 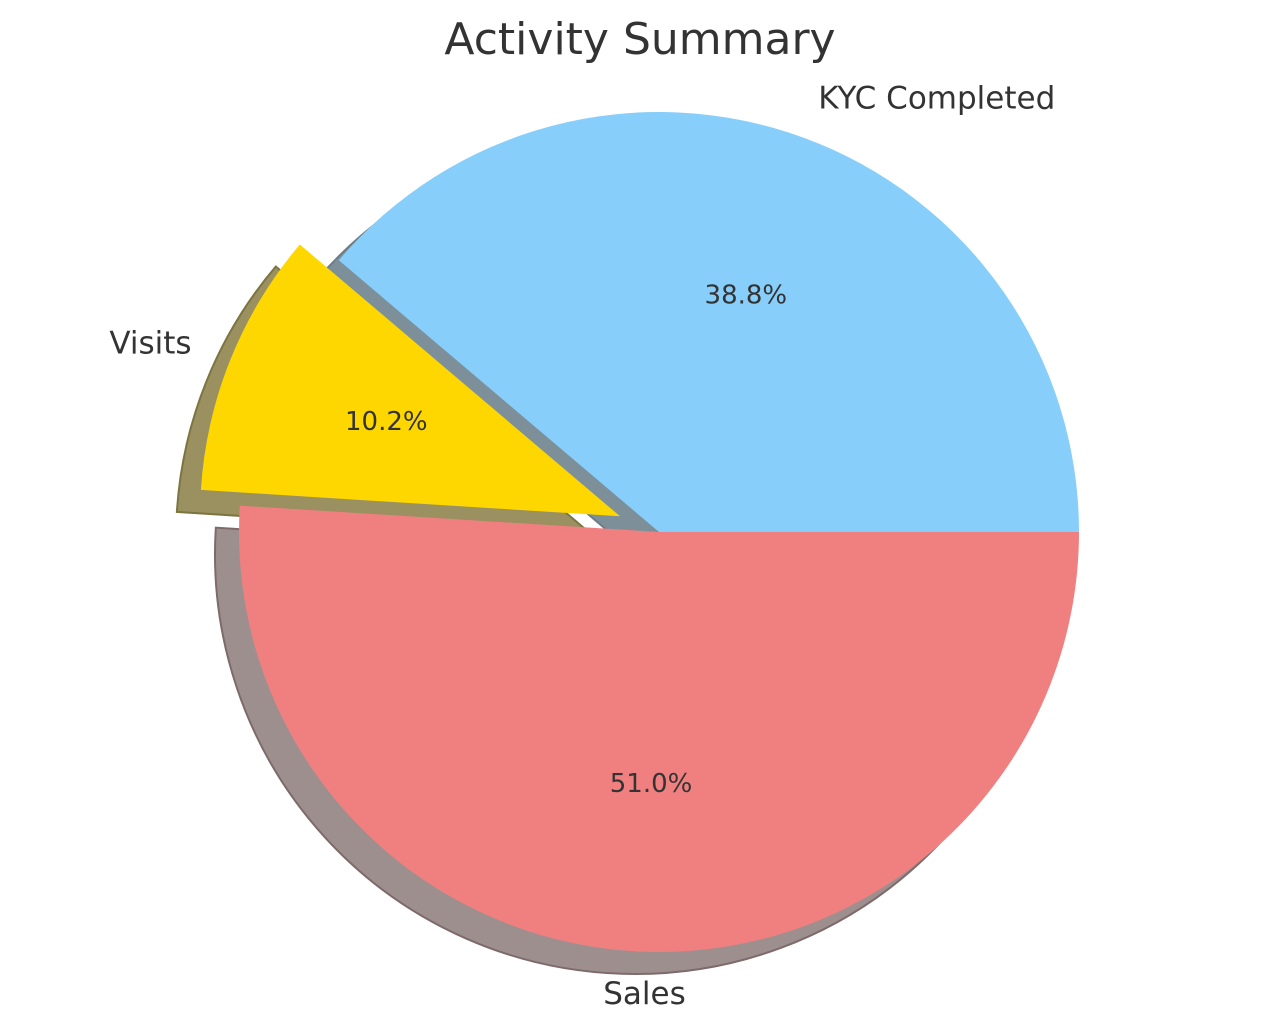 What do you see at coordinates (936, 98) in the screenshot?
I see `slice-label-kyc-completed: KYC Completed` at bounding box center [936, 98].